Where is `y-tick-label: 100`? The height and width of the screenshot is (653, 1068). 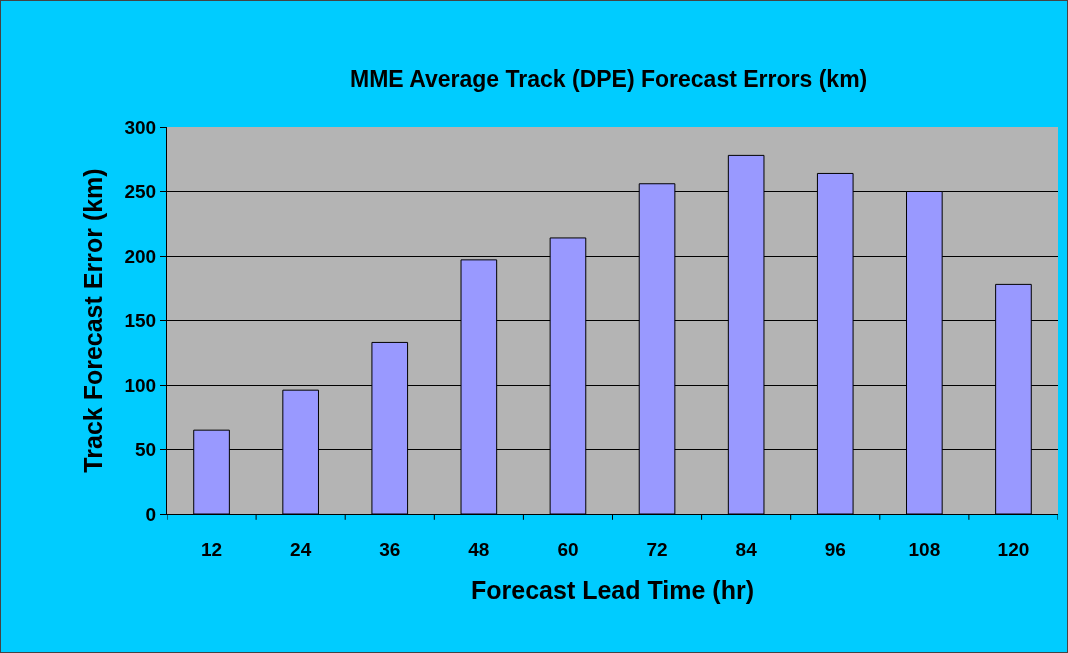
y-tick-label: 100 is located at coordinates (140, 385).